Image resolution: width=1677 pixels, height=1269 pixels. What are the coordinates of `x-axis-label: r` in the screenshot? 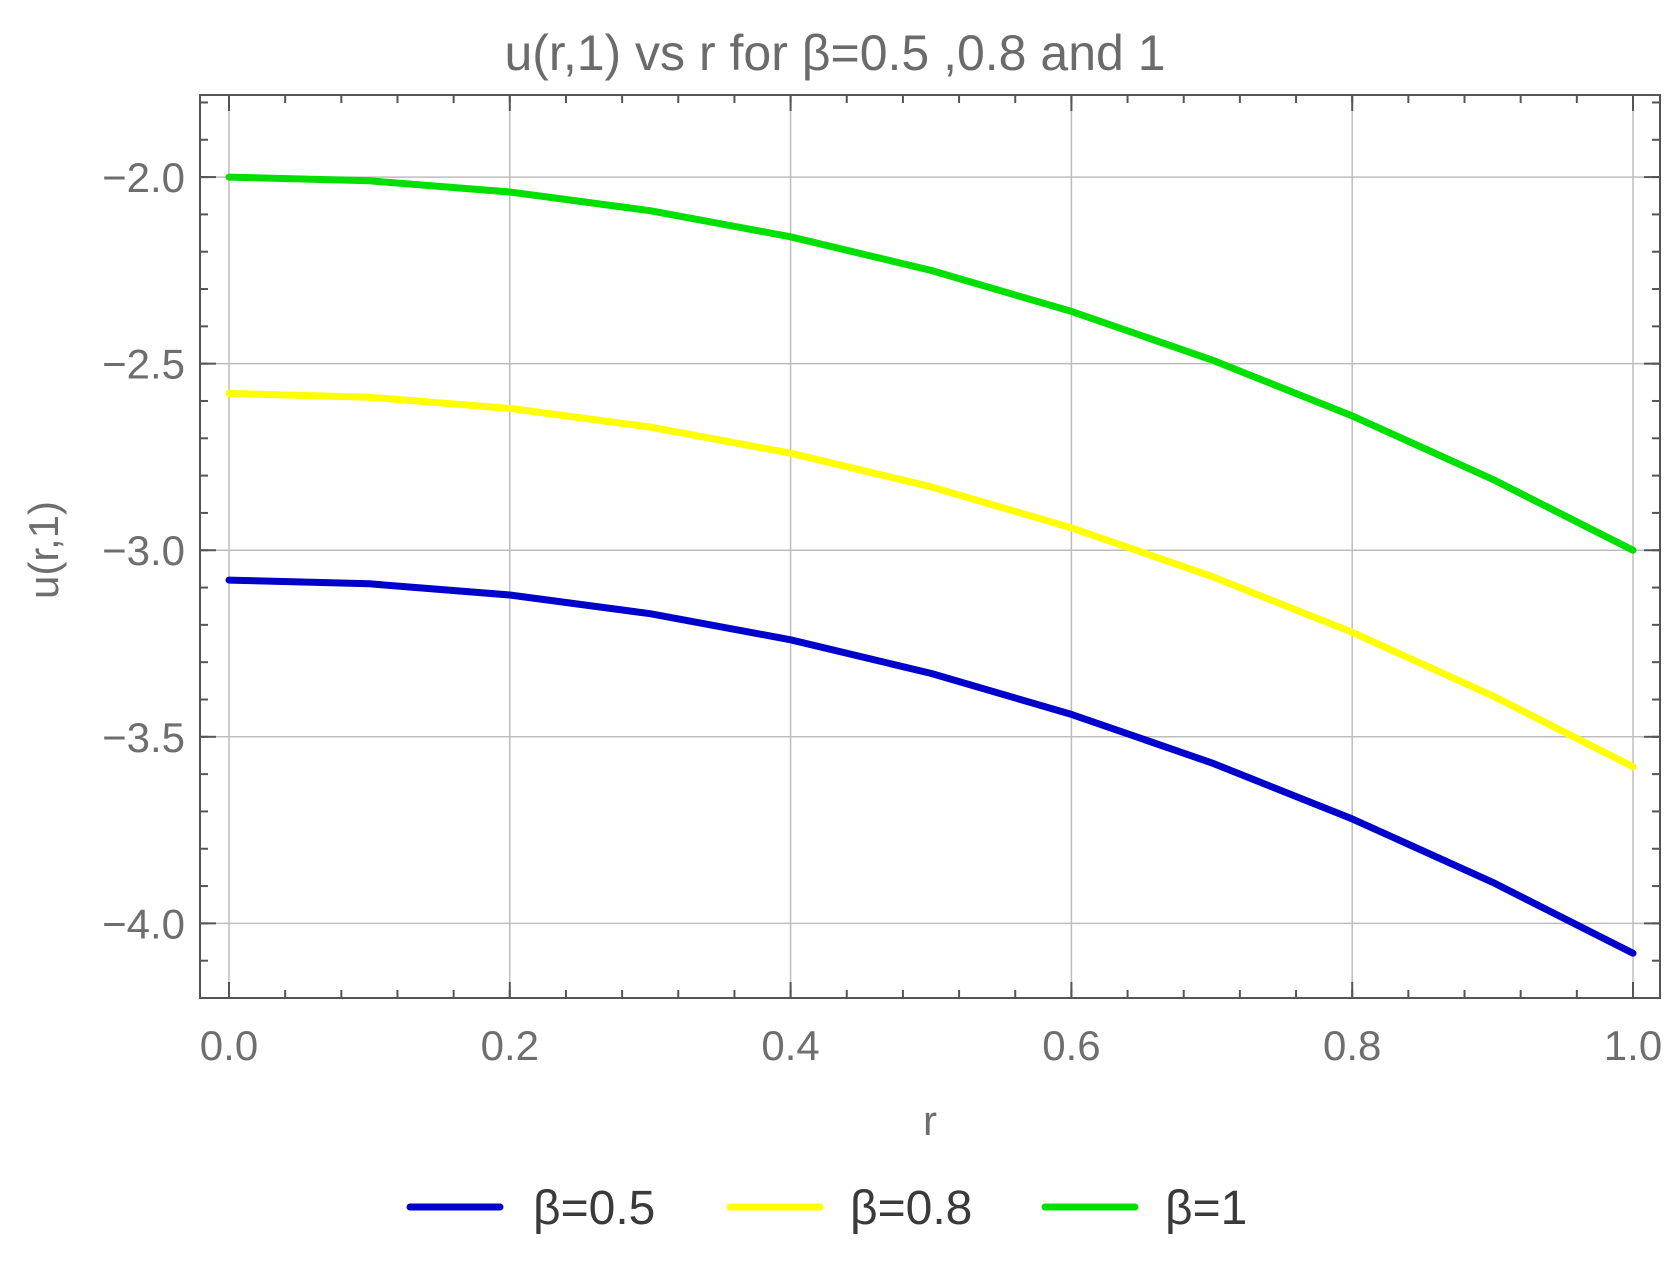 It's located at (930, 1120).